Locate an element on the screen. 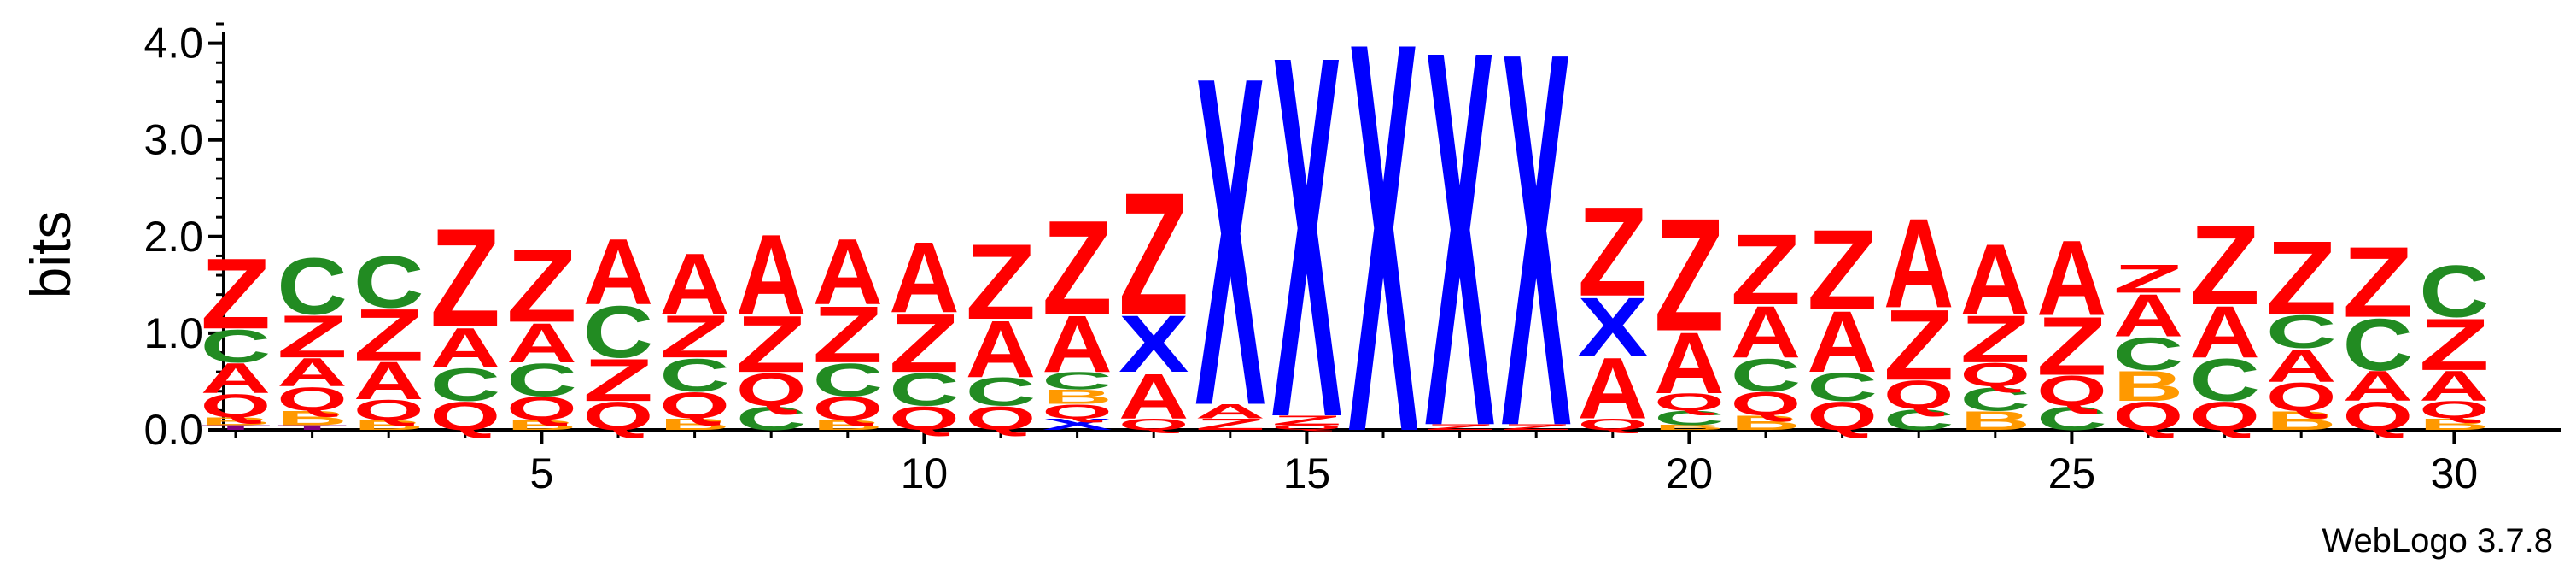 The width and height of the screenshot is (2576, 570). y-axis-label: bits is located at coordinates (50, 255).